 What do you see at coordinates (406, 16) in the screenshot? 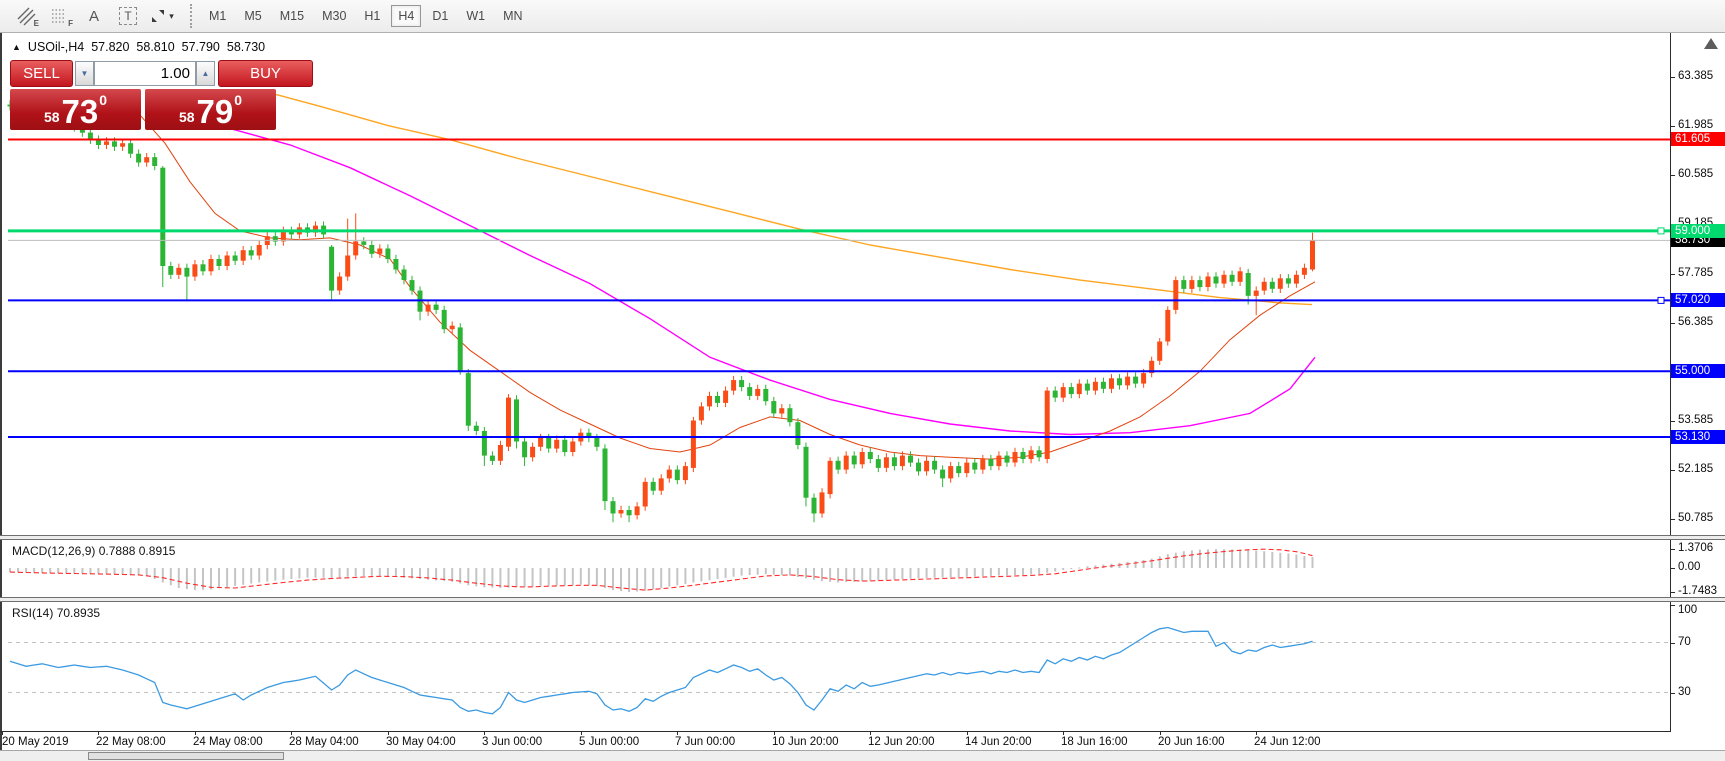
I see `tf-h4: H4` at bounding box center [406, 16].